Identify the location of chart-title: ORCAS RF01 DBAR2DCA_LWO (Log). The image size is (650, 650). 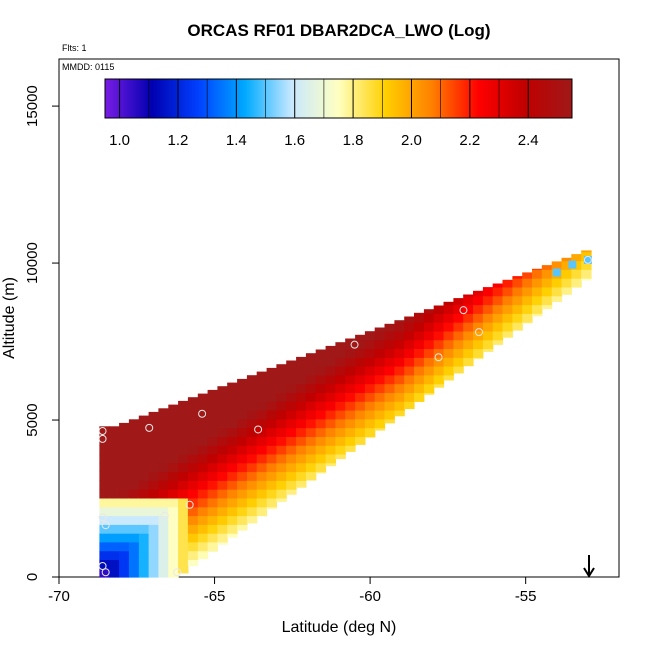
(338, 30).